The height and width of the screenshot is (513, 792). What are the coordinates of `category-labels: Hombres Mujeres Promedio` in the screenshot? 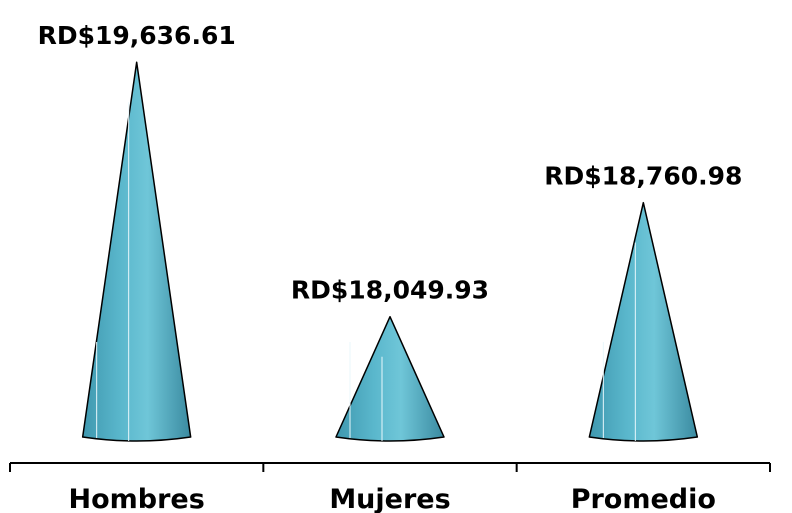 It's located at (392, 498).